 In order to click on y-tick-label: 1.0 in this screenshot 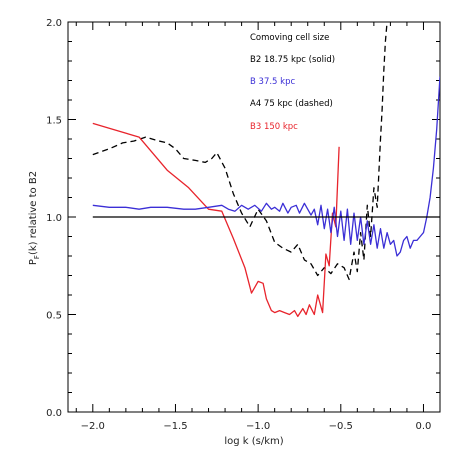, I will do `click(54, 218)`.